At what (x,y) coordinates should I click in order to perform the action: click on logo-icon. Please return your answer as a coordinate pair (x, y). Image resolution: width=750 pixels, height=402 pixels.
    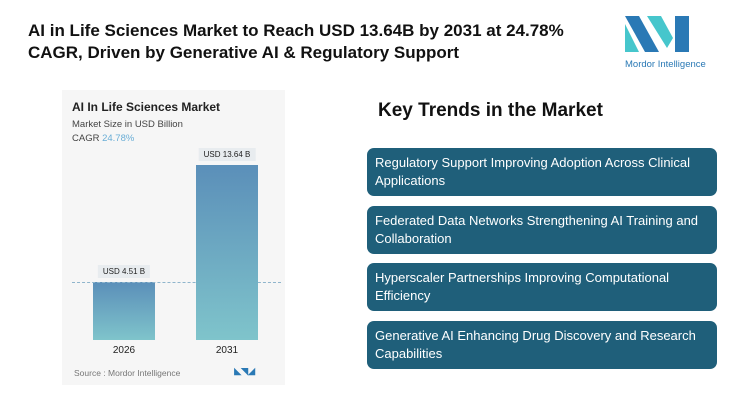
    Looking at the image, I should click on (657, 34).